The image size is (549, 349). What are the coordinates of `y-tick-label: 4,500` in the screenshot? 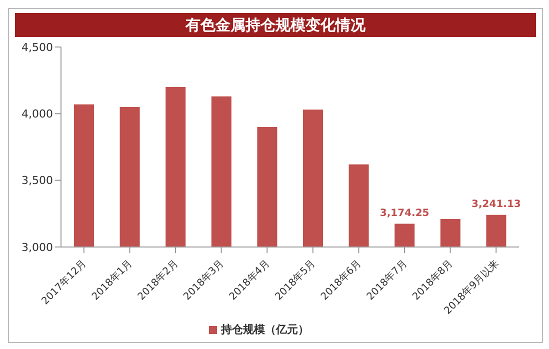 It's located at (37, 47).